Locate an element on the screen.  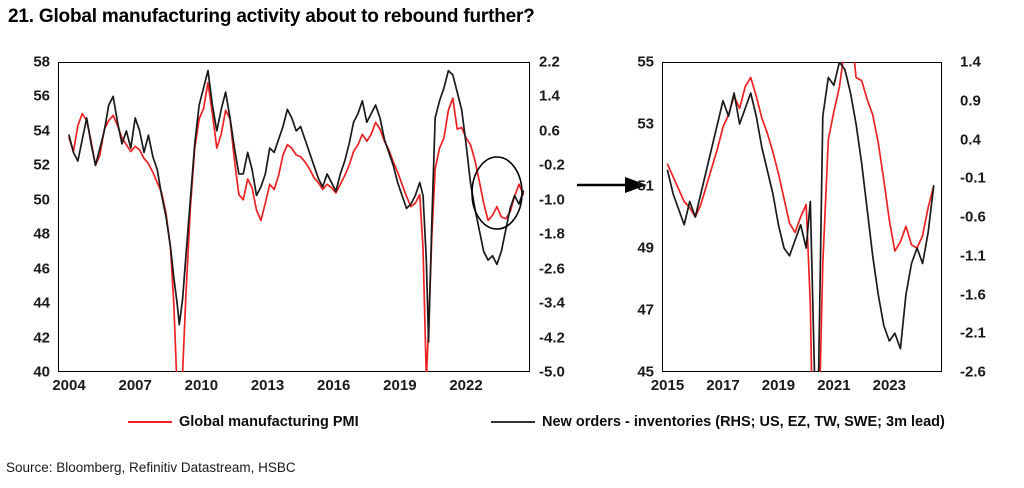
left-chart-rtick: -1.8 is located at coordinates (552, 234).